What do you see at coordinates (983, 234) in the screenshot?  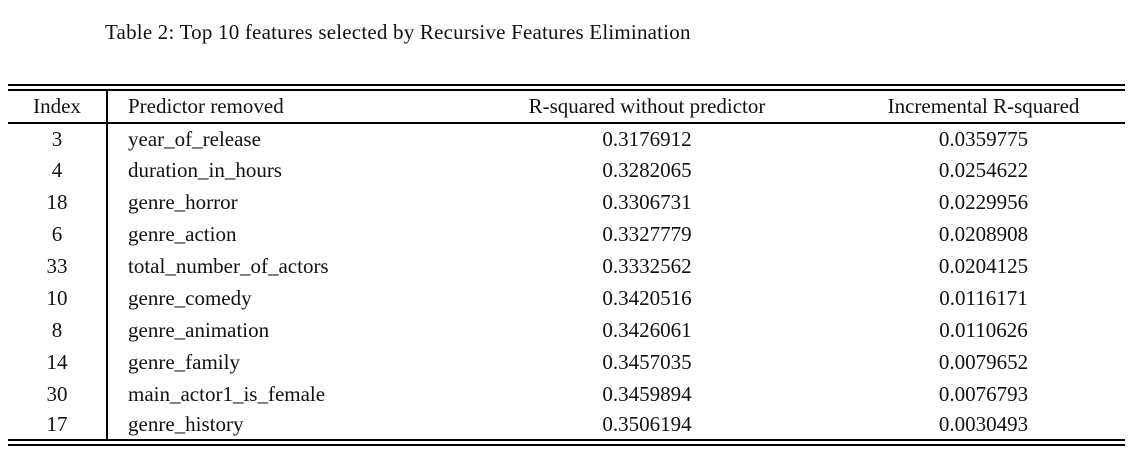 I see `cell-incremental-r-squared: 0.0208908` at bounding box center [983, 234].